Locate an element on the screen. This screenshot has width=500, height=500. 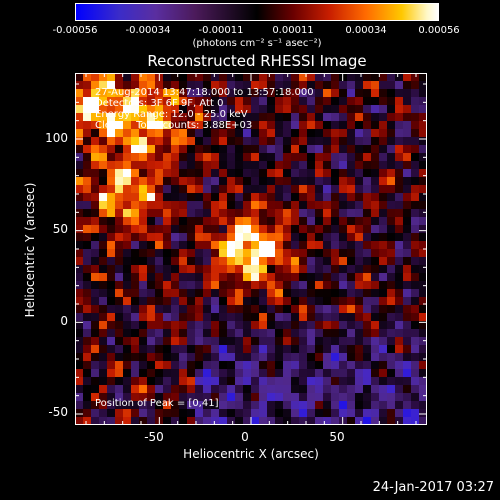
colorbar-tick: -0.00011 is located at coordinates (221, 30).